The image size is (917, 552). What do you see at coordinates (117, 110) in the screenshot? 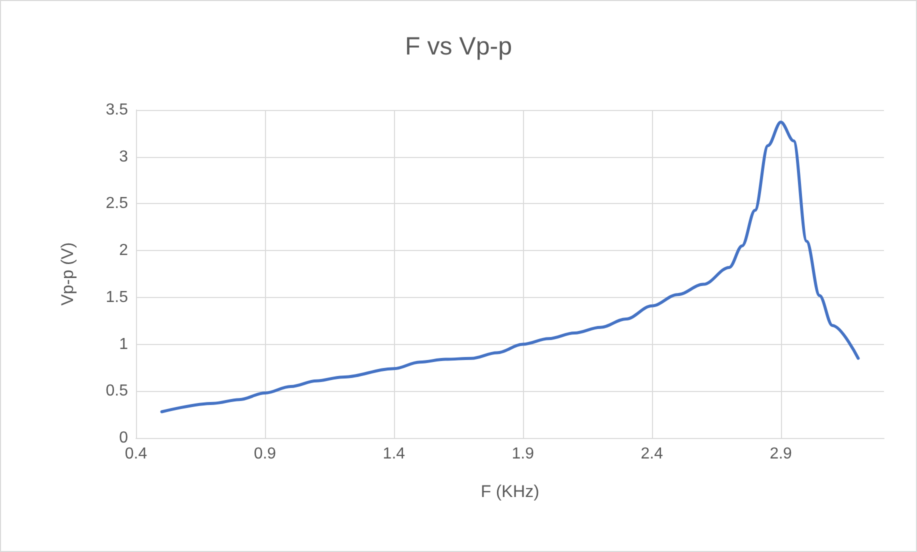
I see `y-tick-label: 3.5` at bounding box center [117, 110].